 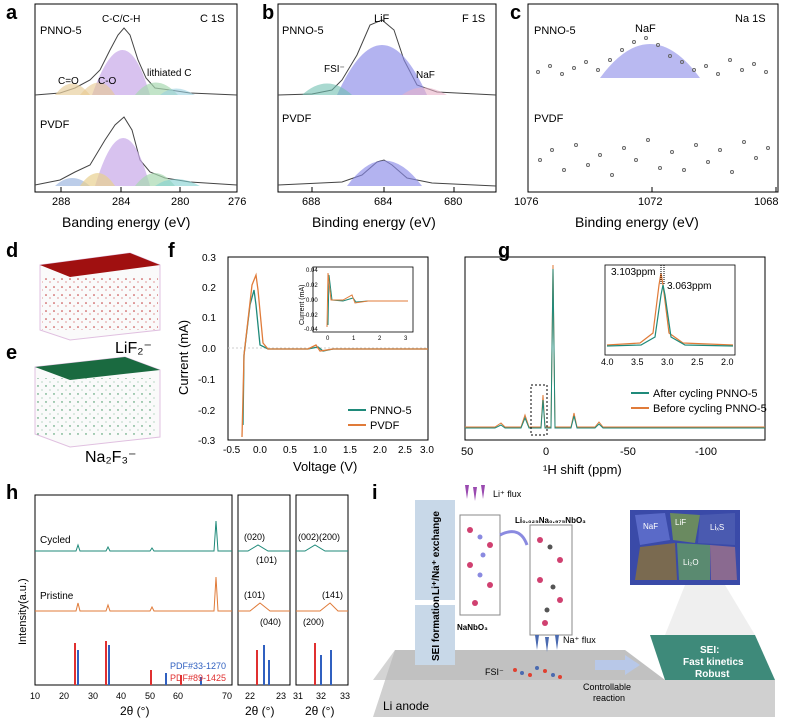 I want to click on panel-a-tick-284: 284, so click(x=121, y=202).